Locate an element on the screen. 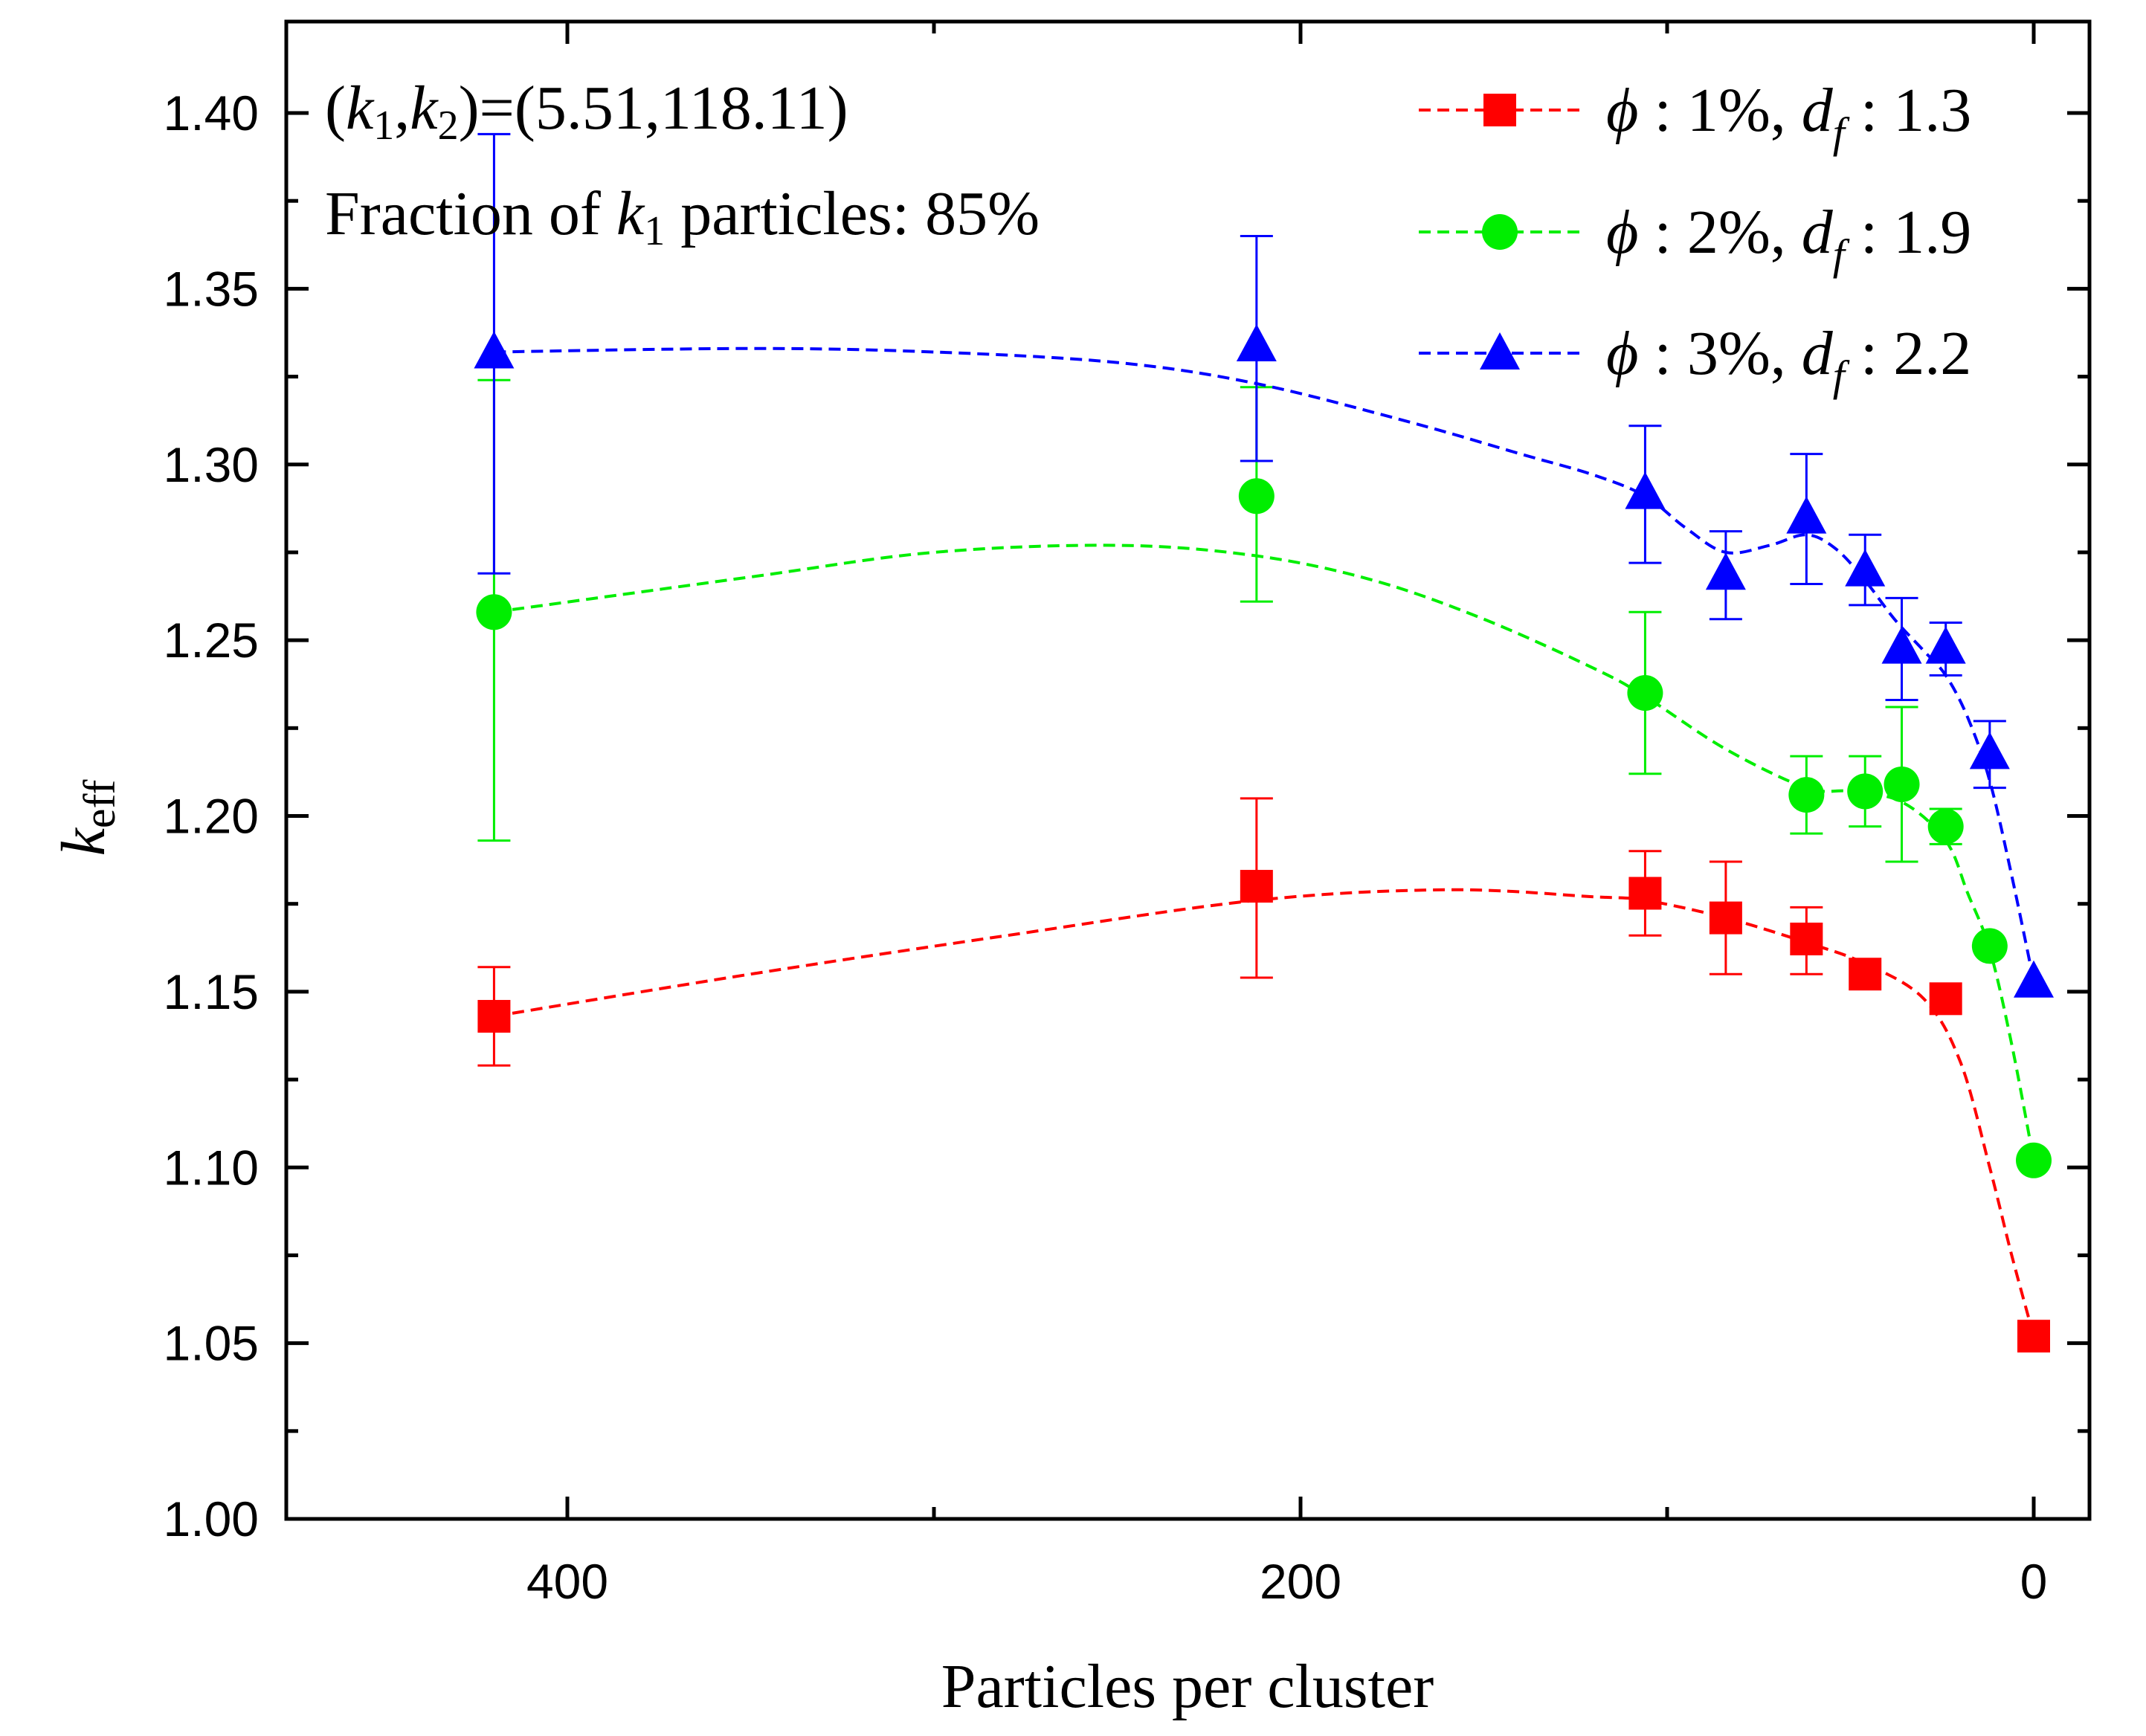 Image resolution: width=2146 pixels, height=1736 pixels. y-tick-label: 1.25 is located at coordinates (211, 640).